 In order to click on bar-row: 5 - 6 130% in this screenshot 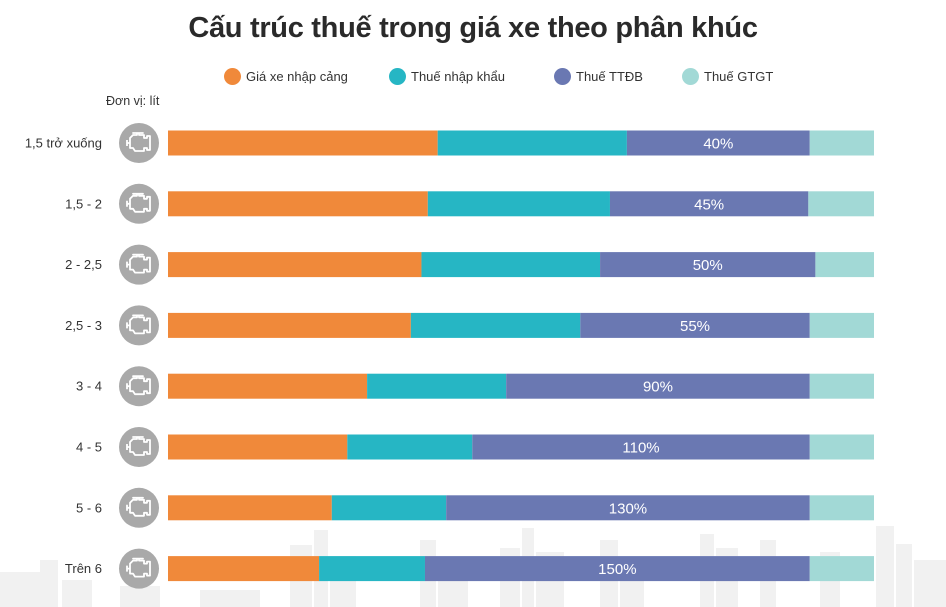, I will do `click(475, 507)`.